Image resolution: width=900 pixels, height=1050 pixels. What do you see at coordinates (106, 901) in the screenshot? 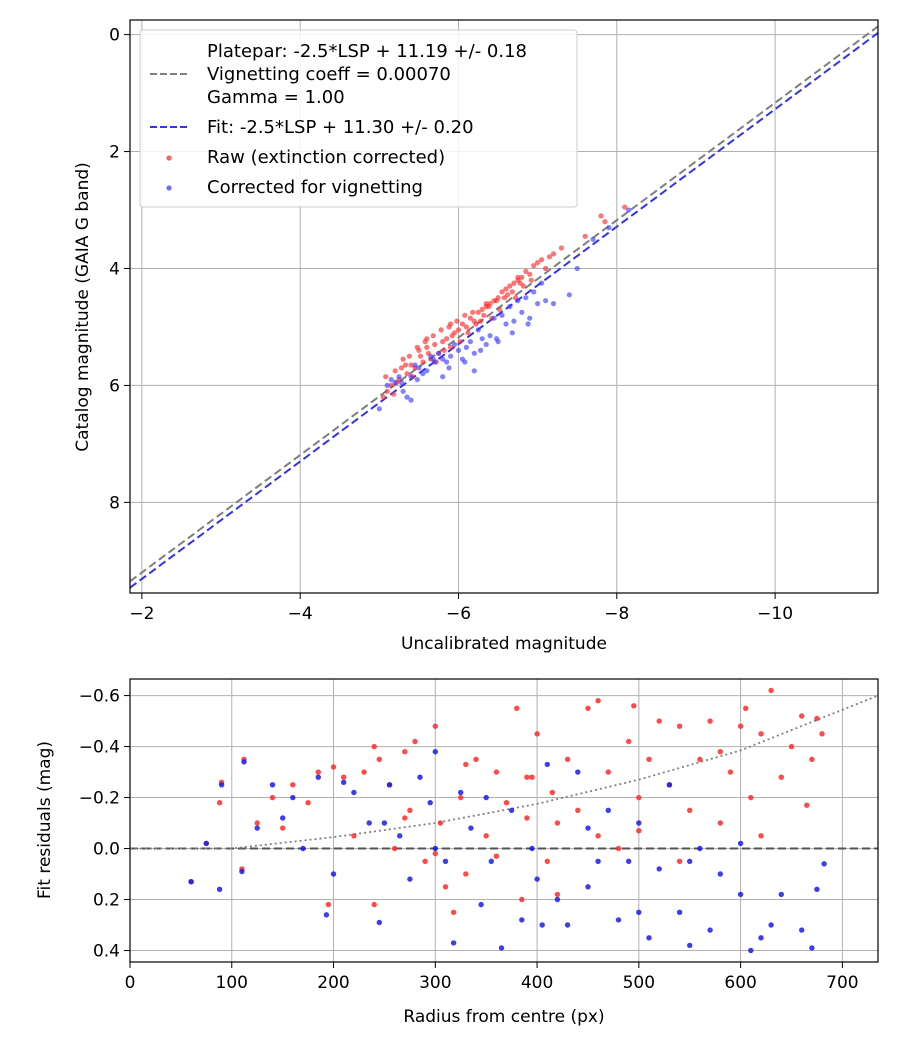
I see `bottom-y-tick-label: 0.2` at bounding box center [106, 901].